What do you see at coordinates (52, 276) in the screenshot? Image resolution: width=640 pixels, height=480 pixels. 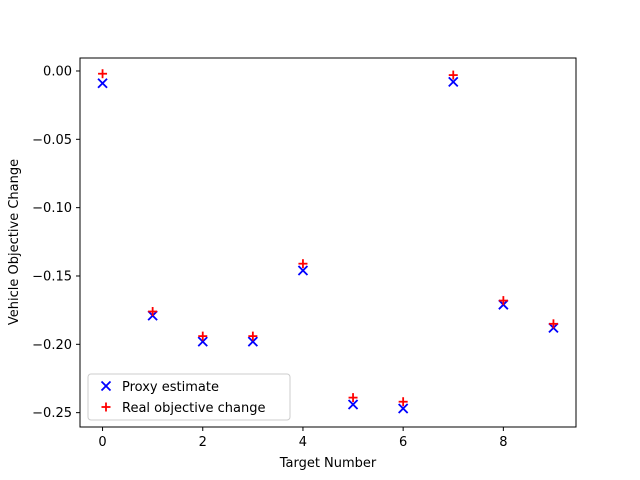 I see `y-tick-label: −0.15` at bounding box center [52, 276].